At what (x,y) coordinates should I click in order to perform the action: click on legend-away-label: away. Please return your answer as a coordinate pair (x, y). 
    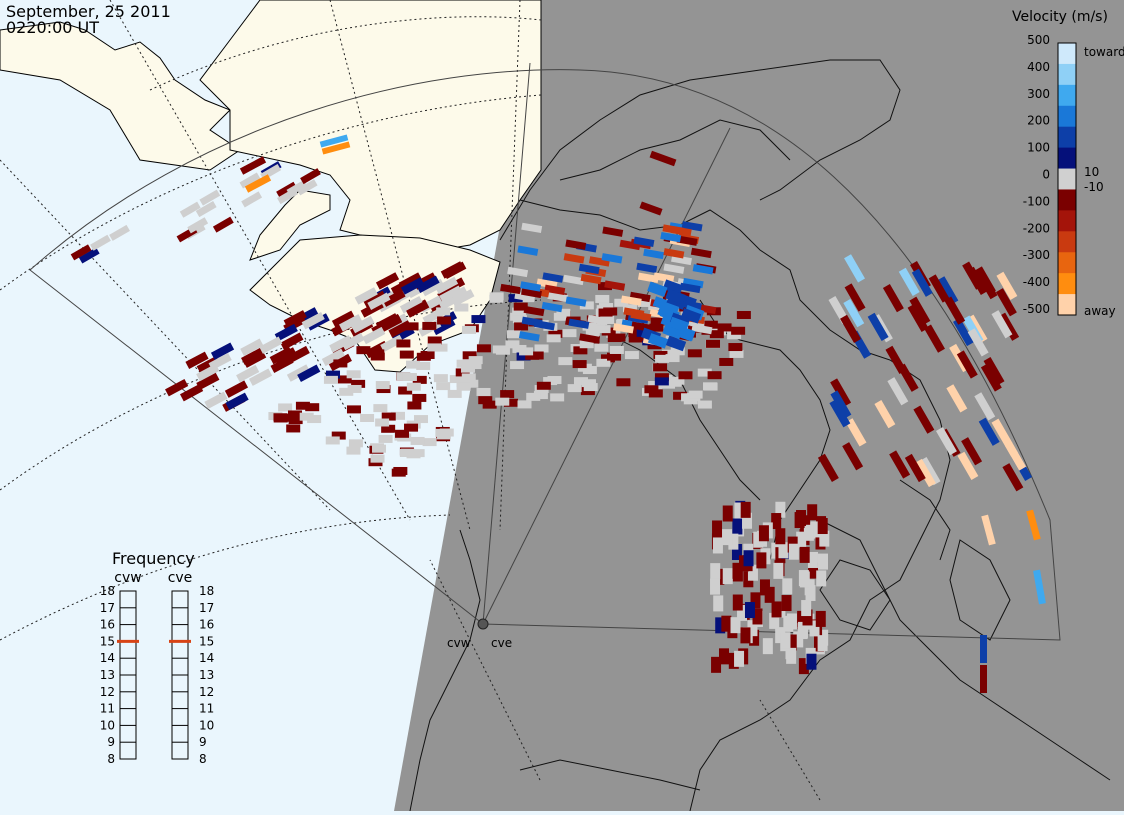
    Looking at the image, I should click on (1100, 311).